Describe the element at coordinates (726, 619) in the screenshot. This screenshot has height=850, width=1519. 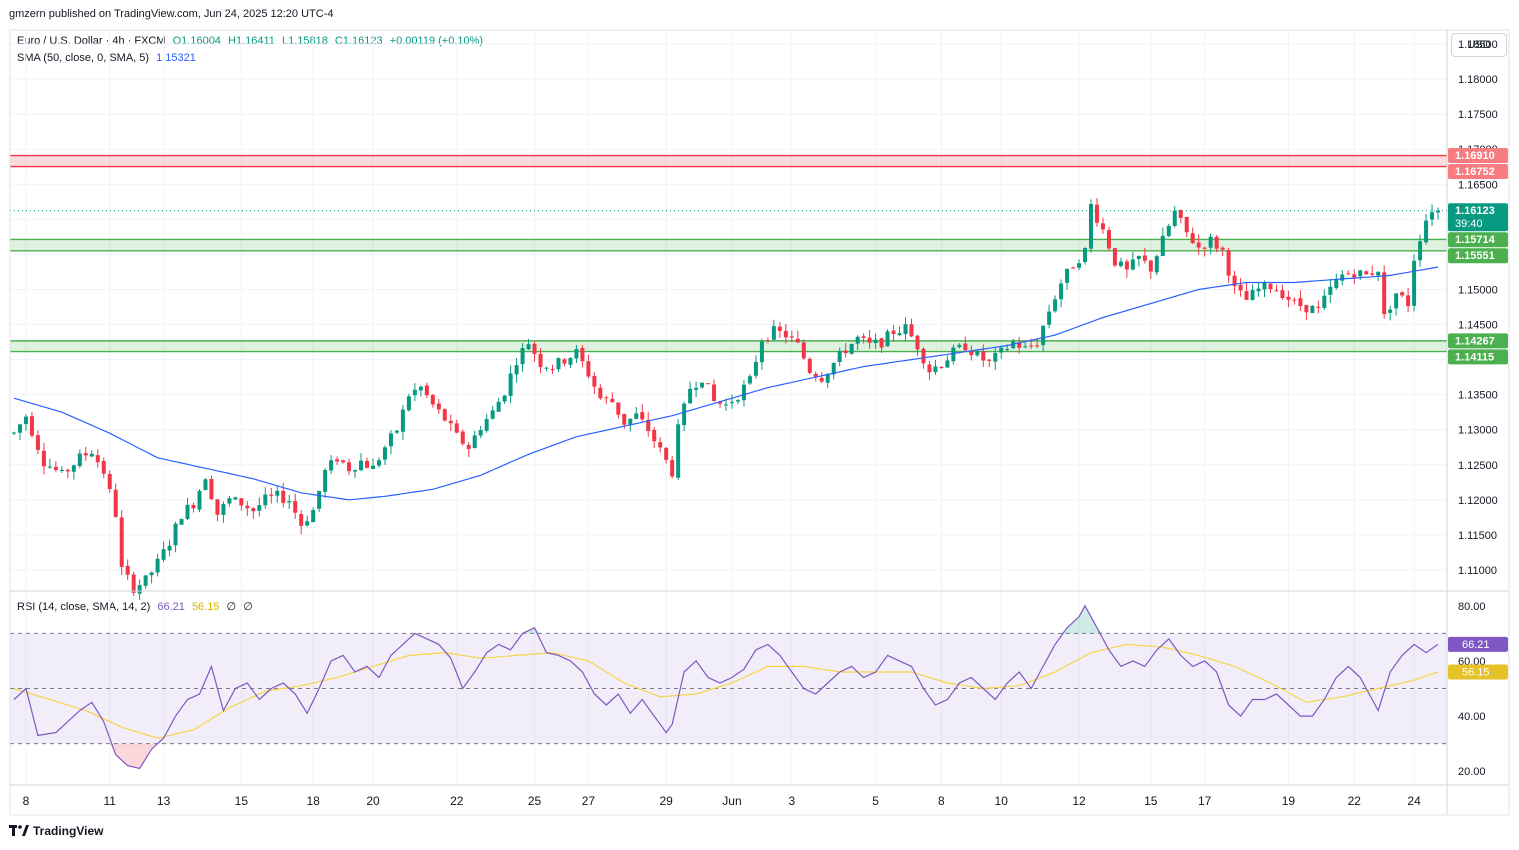
I see `rsi-overbought-fill` at that location.